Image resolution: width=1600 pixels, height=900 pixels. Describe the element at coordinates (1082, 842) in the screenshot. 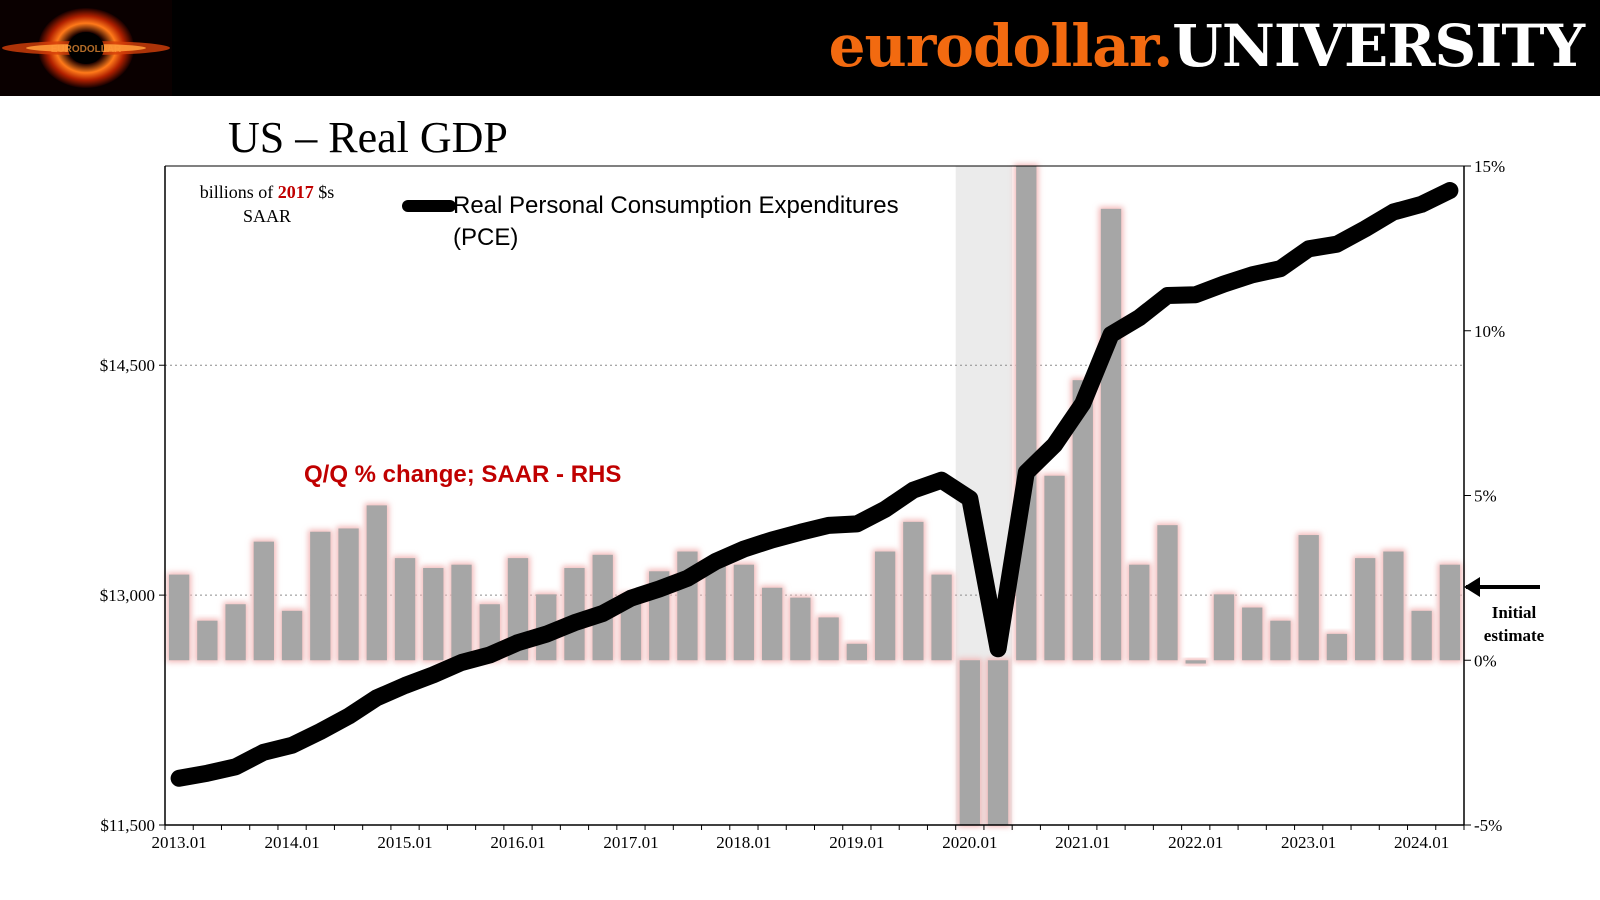

I see `x-tick-label-2021.01: 2021.01` at that location.